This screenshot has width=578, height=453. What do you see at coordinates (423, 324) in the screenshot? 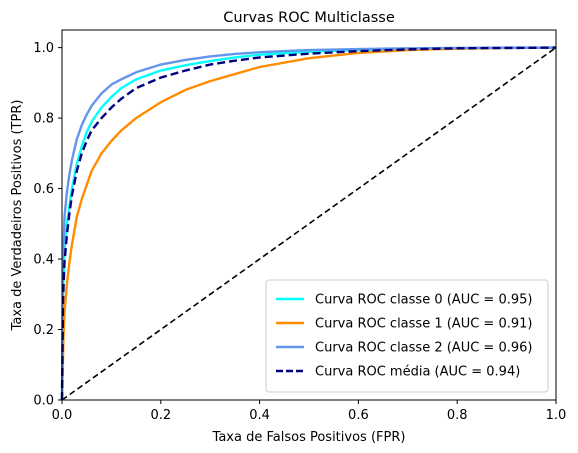
I see `legend-label: Curva ROC classe 1 (AUC = 0.91)` at bounding box center [423, 324].